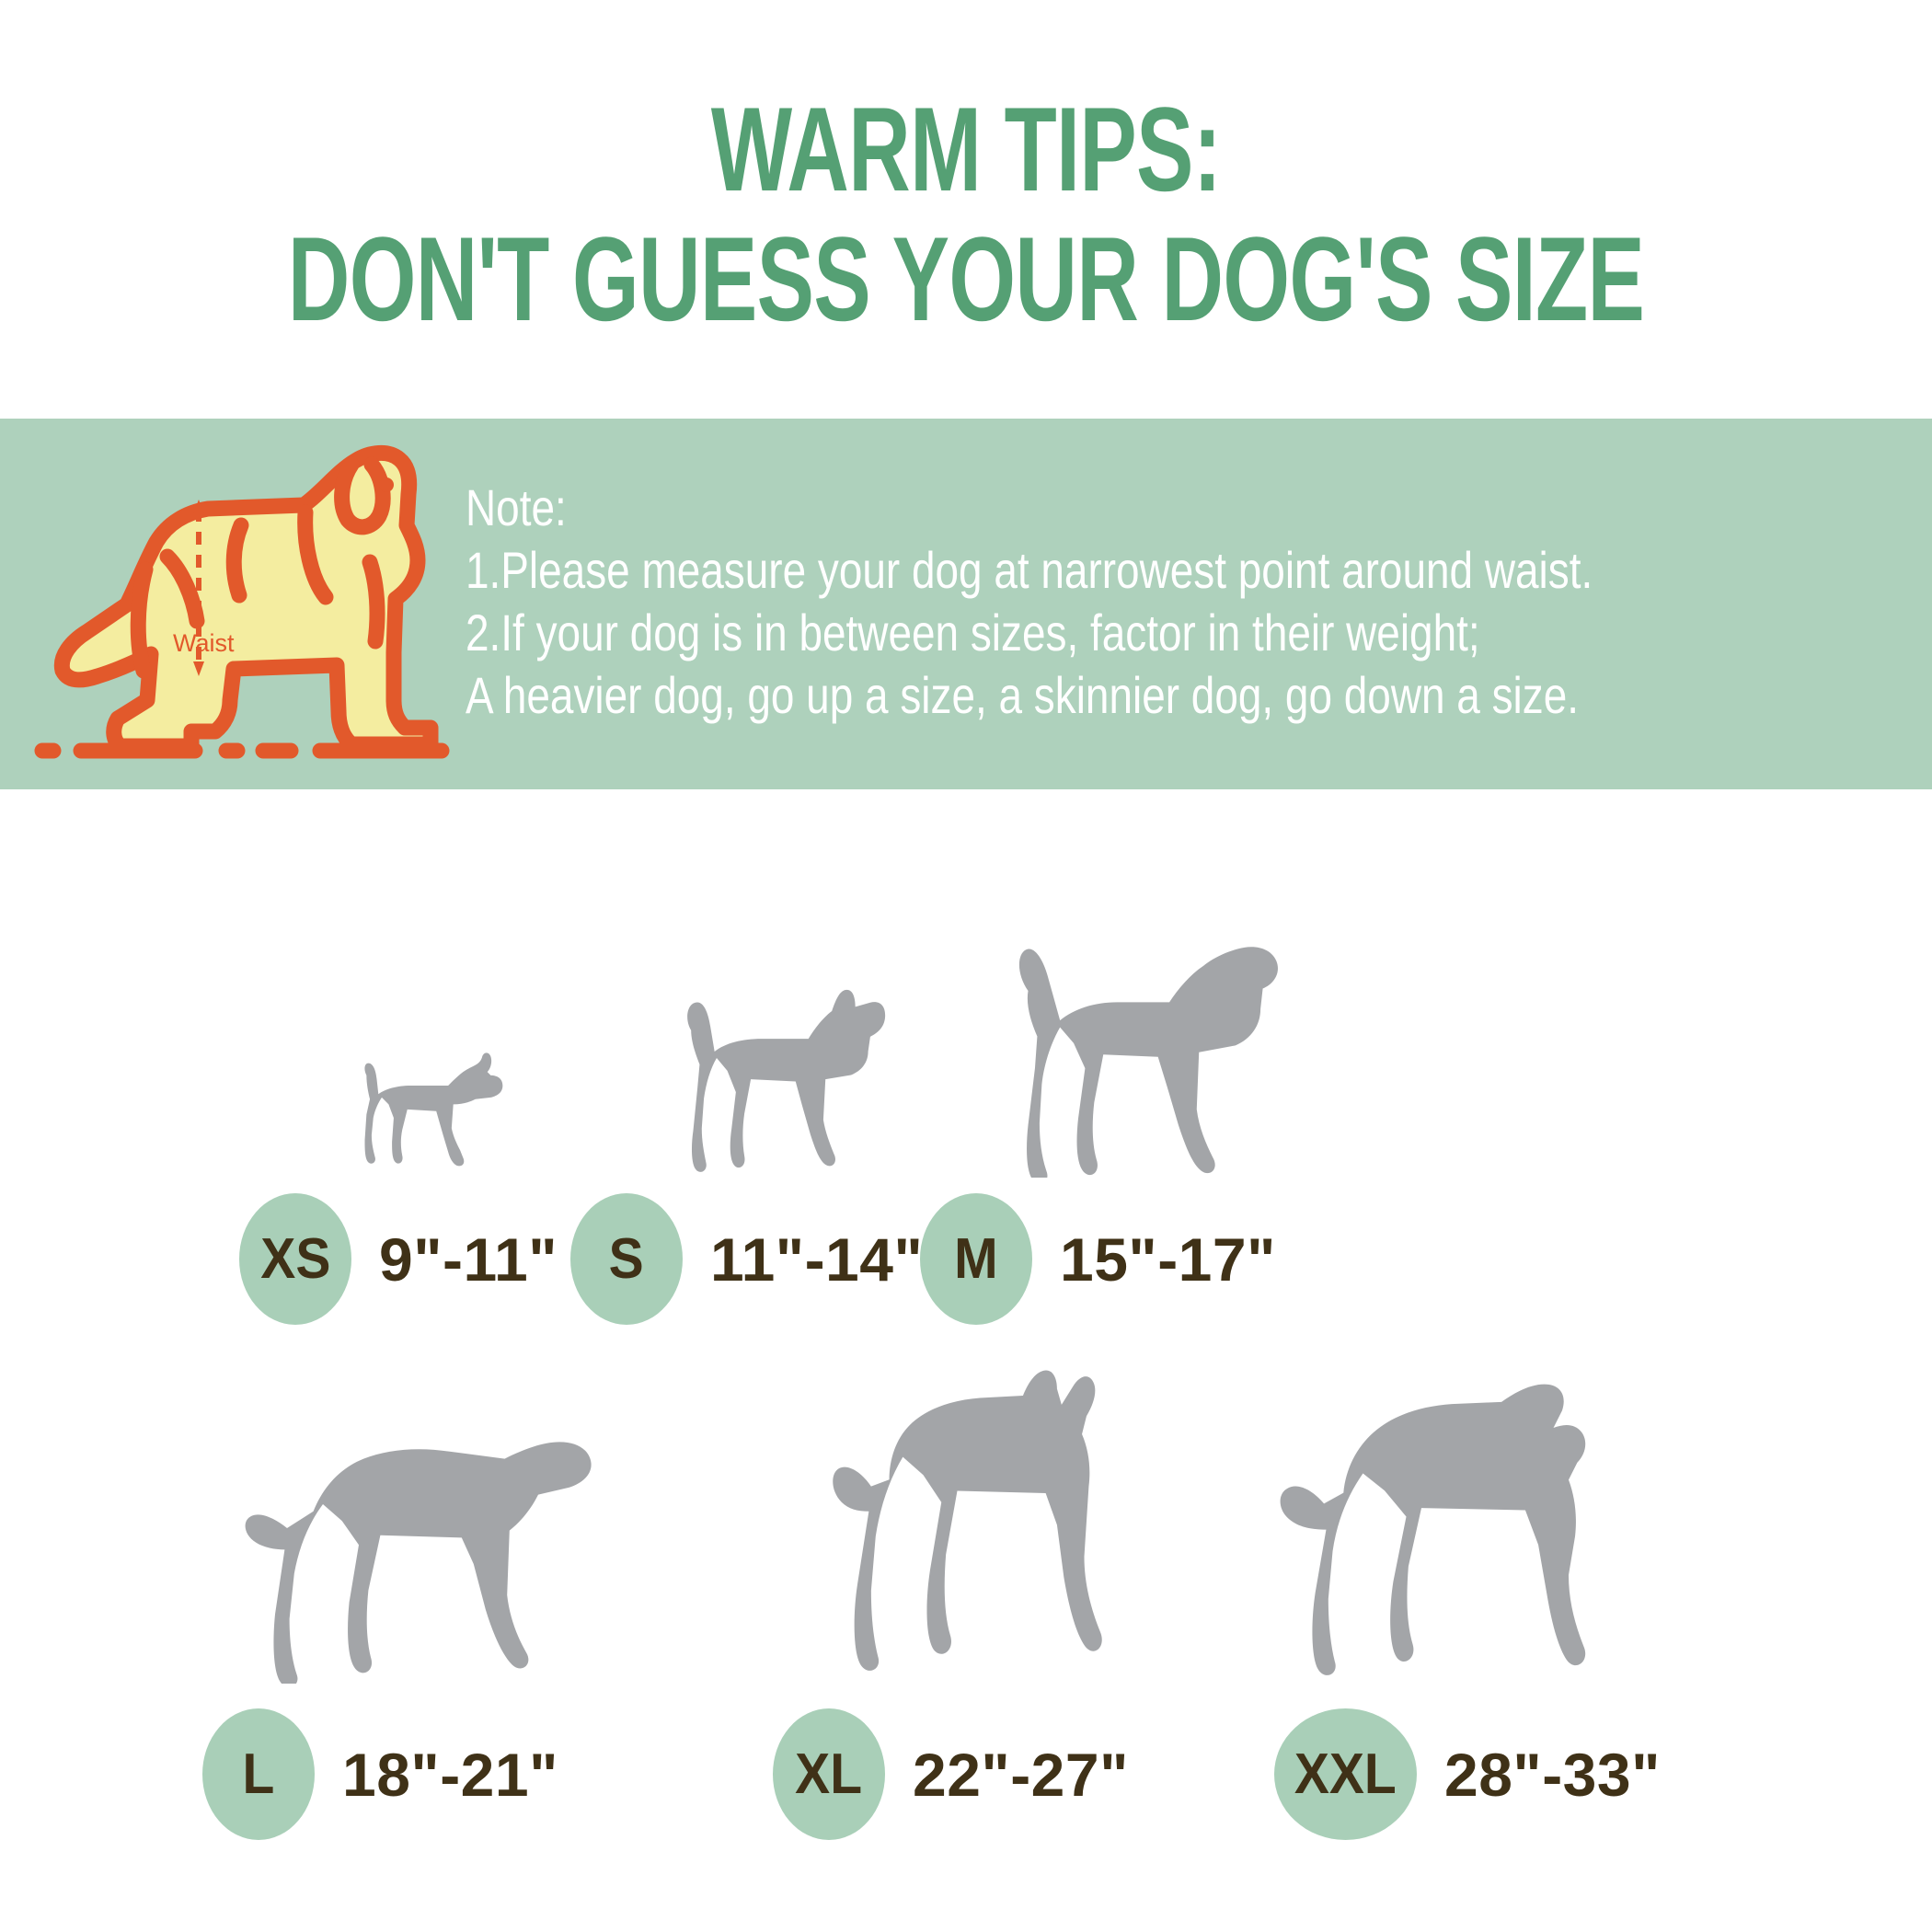  I want to click on size-cell-s: S 11"-14", so click(786, 1081).